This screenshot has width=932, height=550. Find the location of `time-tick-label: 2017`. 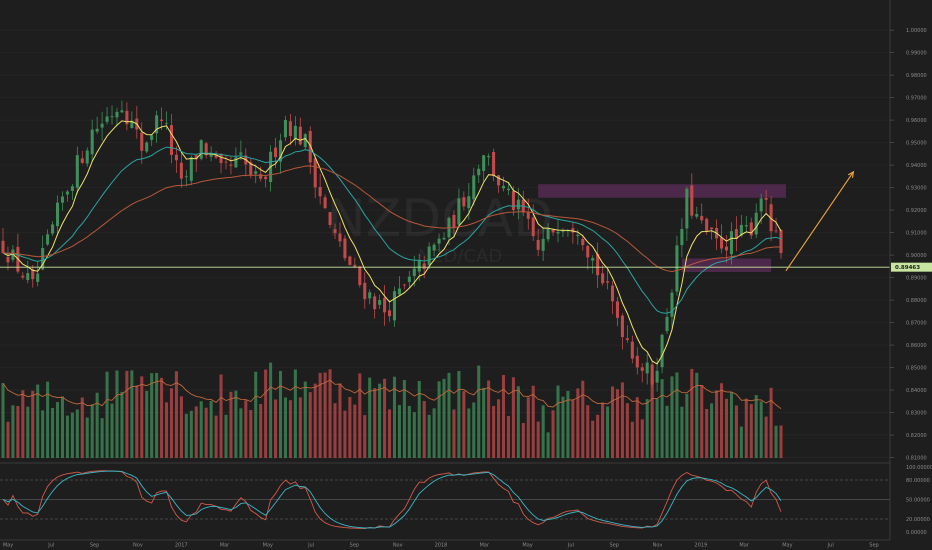

time-tick-label: 2017 is located at coordinates (181, 546).